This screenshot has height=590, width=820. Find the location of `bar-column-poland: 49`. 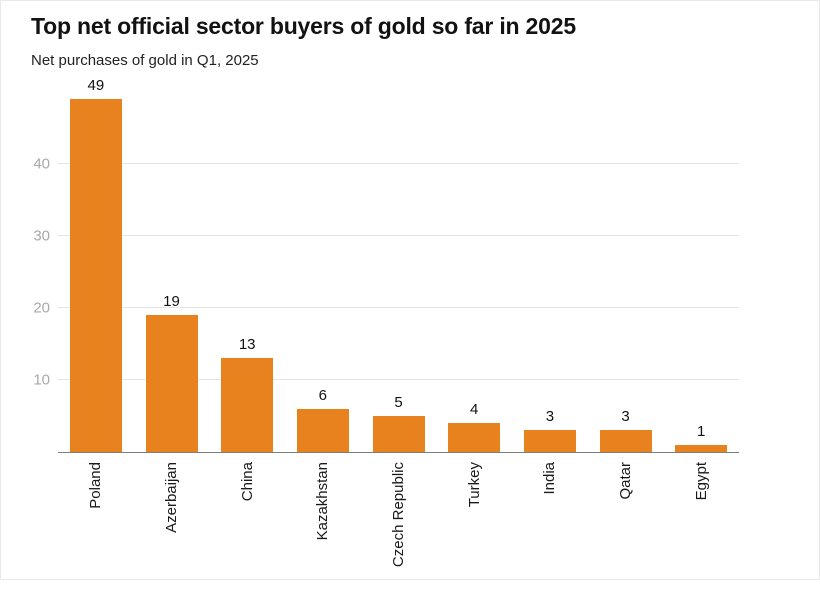

bar-column-poland: 49 is located at coordinates (96, 265).